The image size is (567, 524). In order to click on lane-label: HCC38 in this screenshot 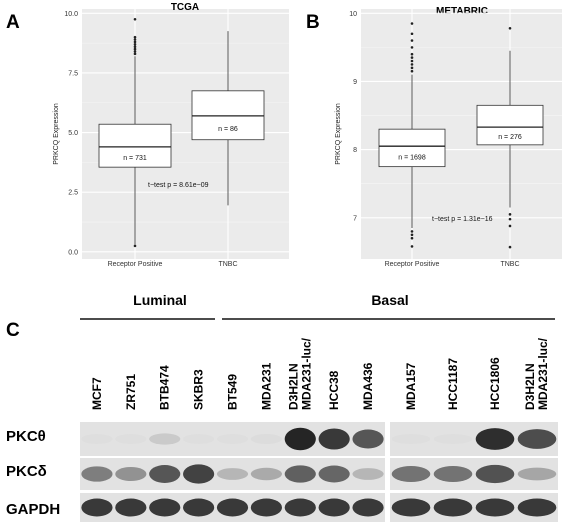, I will do `click(334, 390)`.